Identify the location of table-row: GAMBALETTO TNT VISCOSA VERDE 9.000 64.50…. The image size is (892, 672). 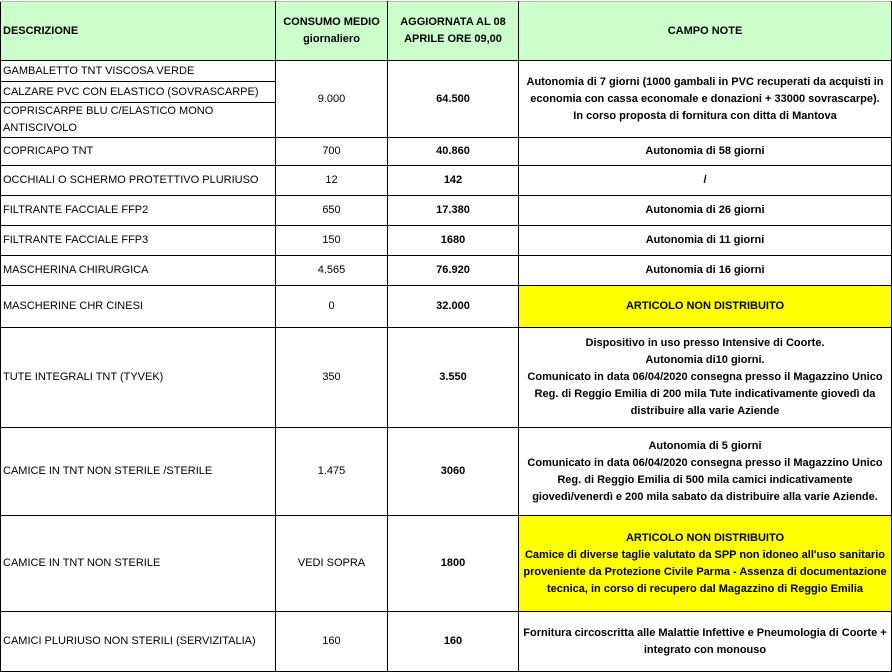
(446, 99).